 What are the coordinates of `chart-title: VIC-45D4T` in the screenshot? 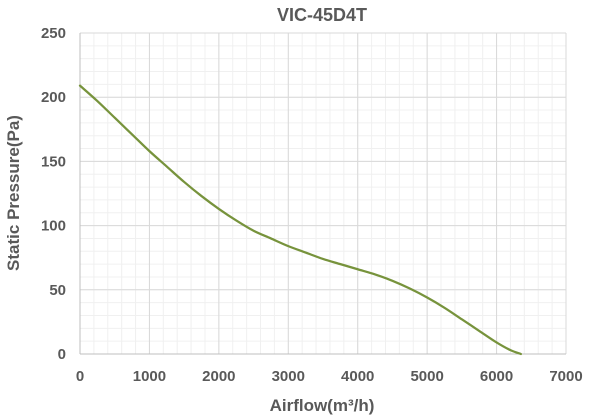 It's located at (322, 15).